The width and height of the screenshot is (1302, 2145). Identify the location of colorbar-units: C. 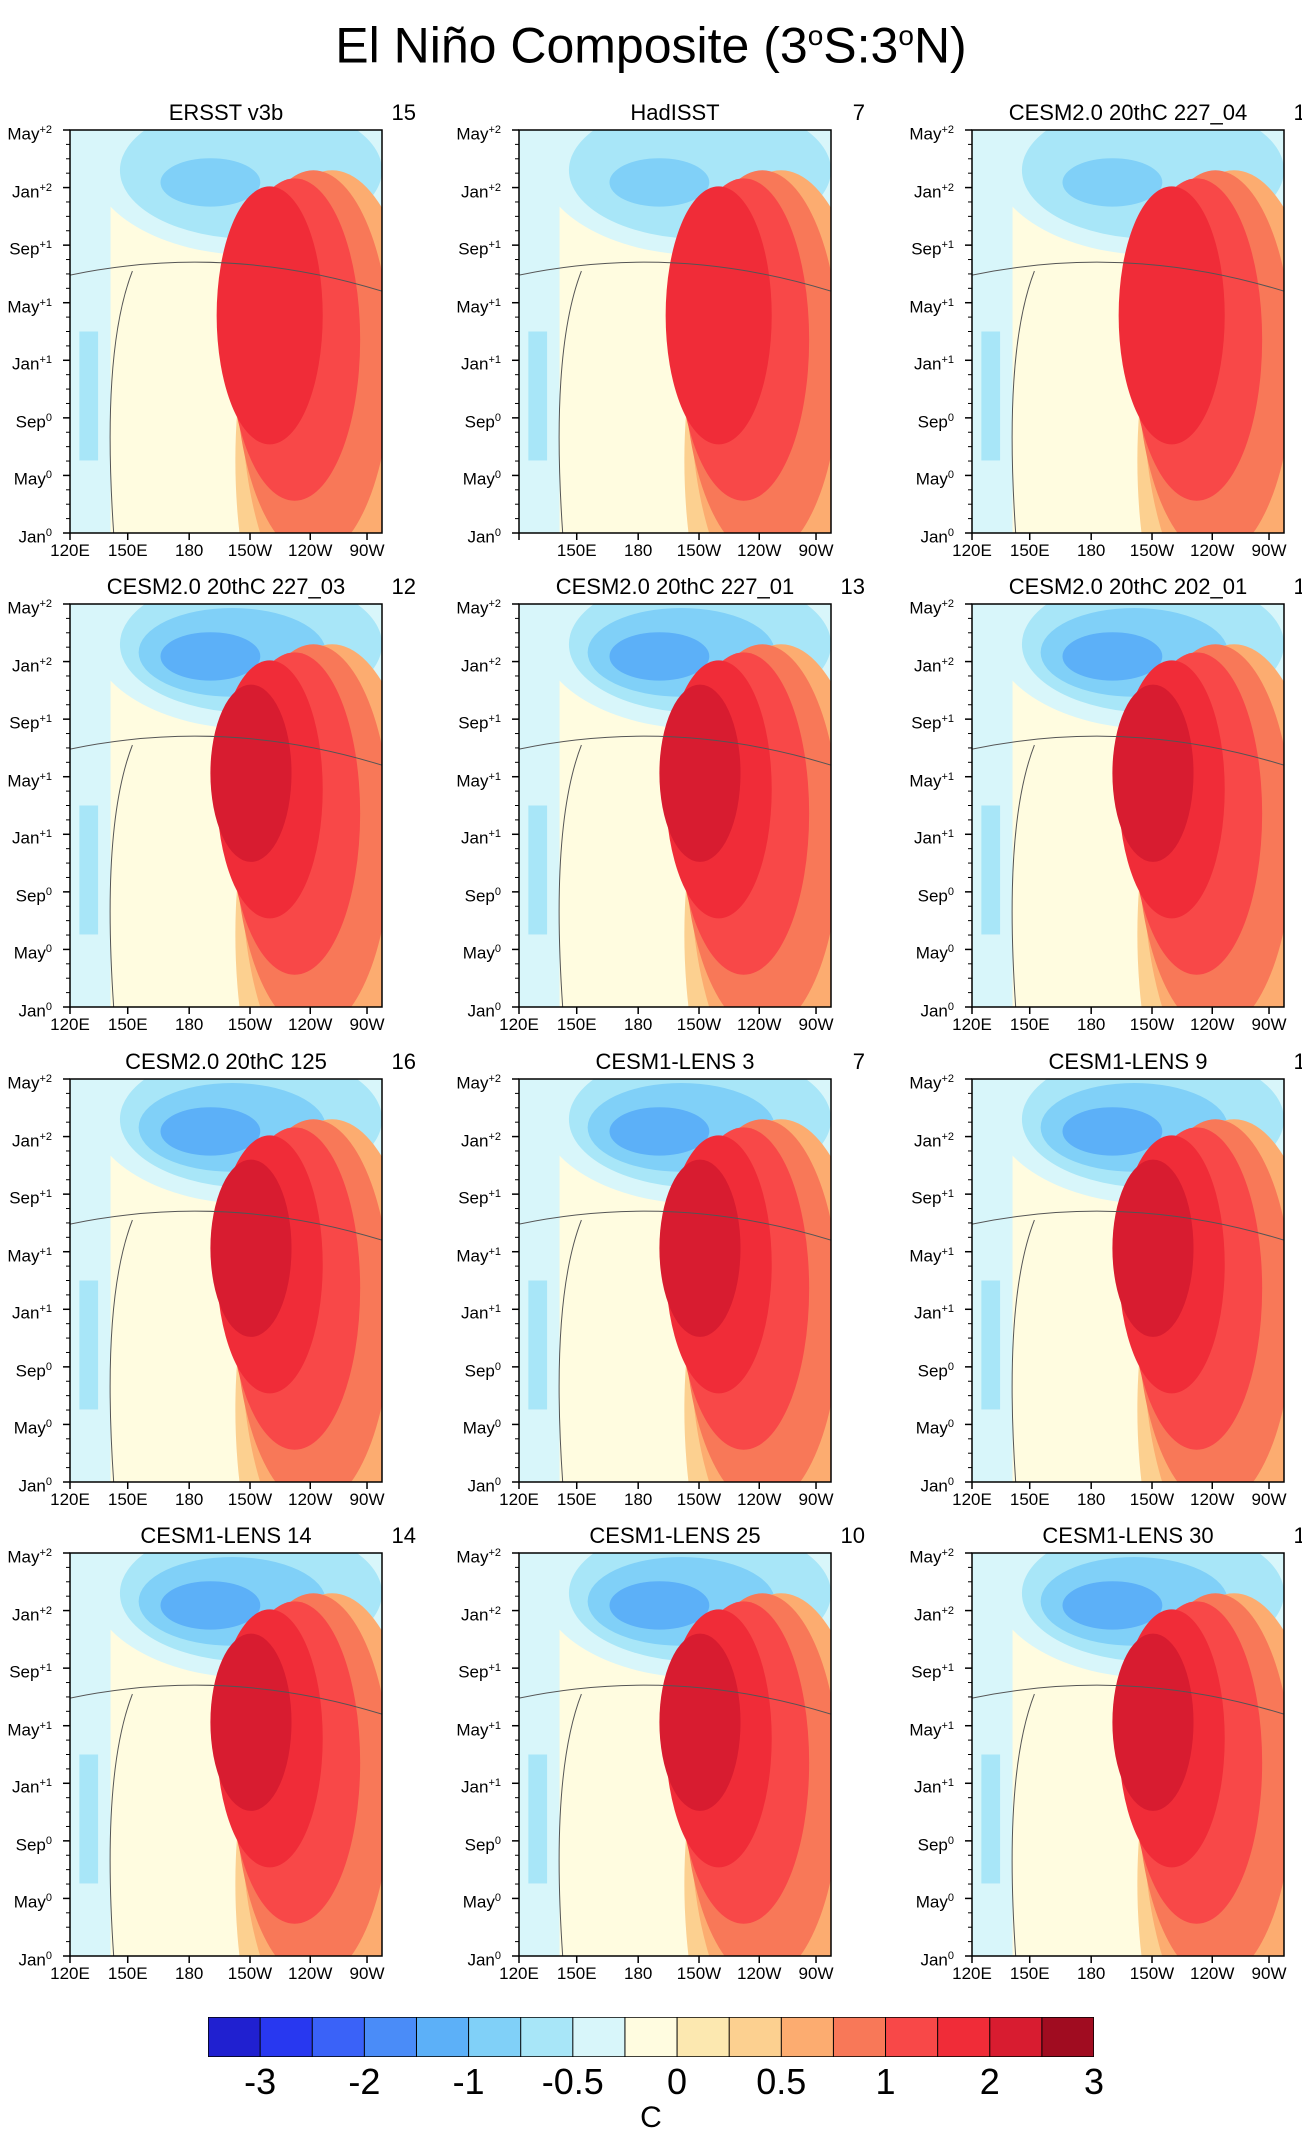
(651, 2117).